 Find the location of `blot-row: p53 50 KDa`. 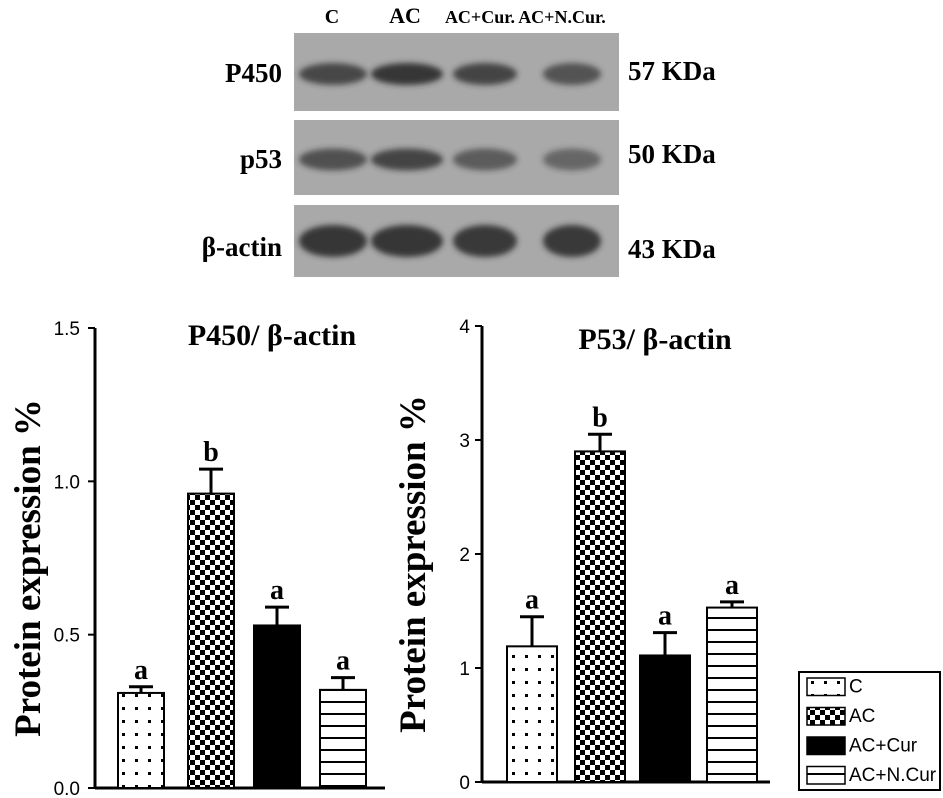

blot-row: p53 50 KDa is located at coordinates (478, 157).